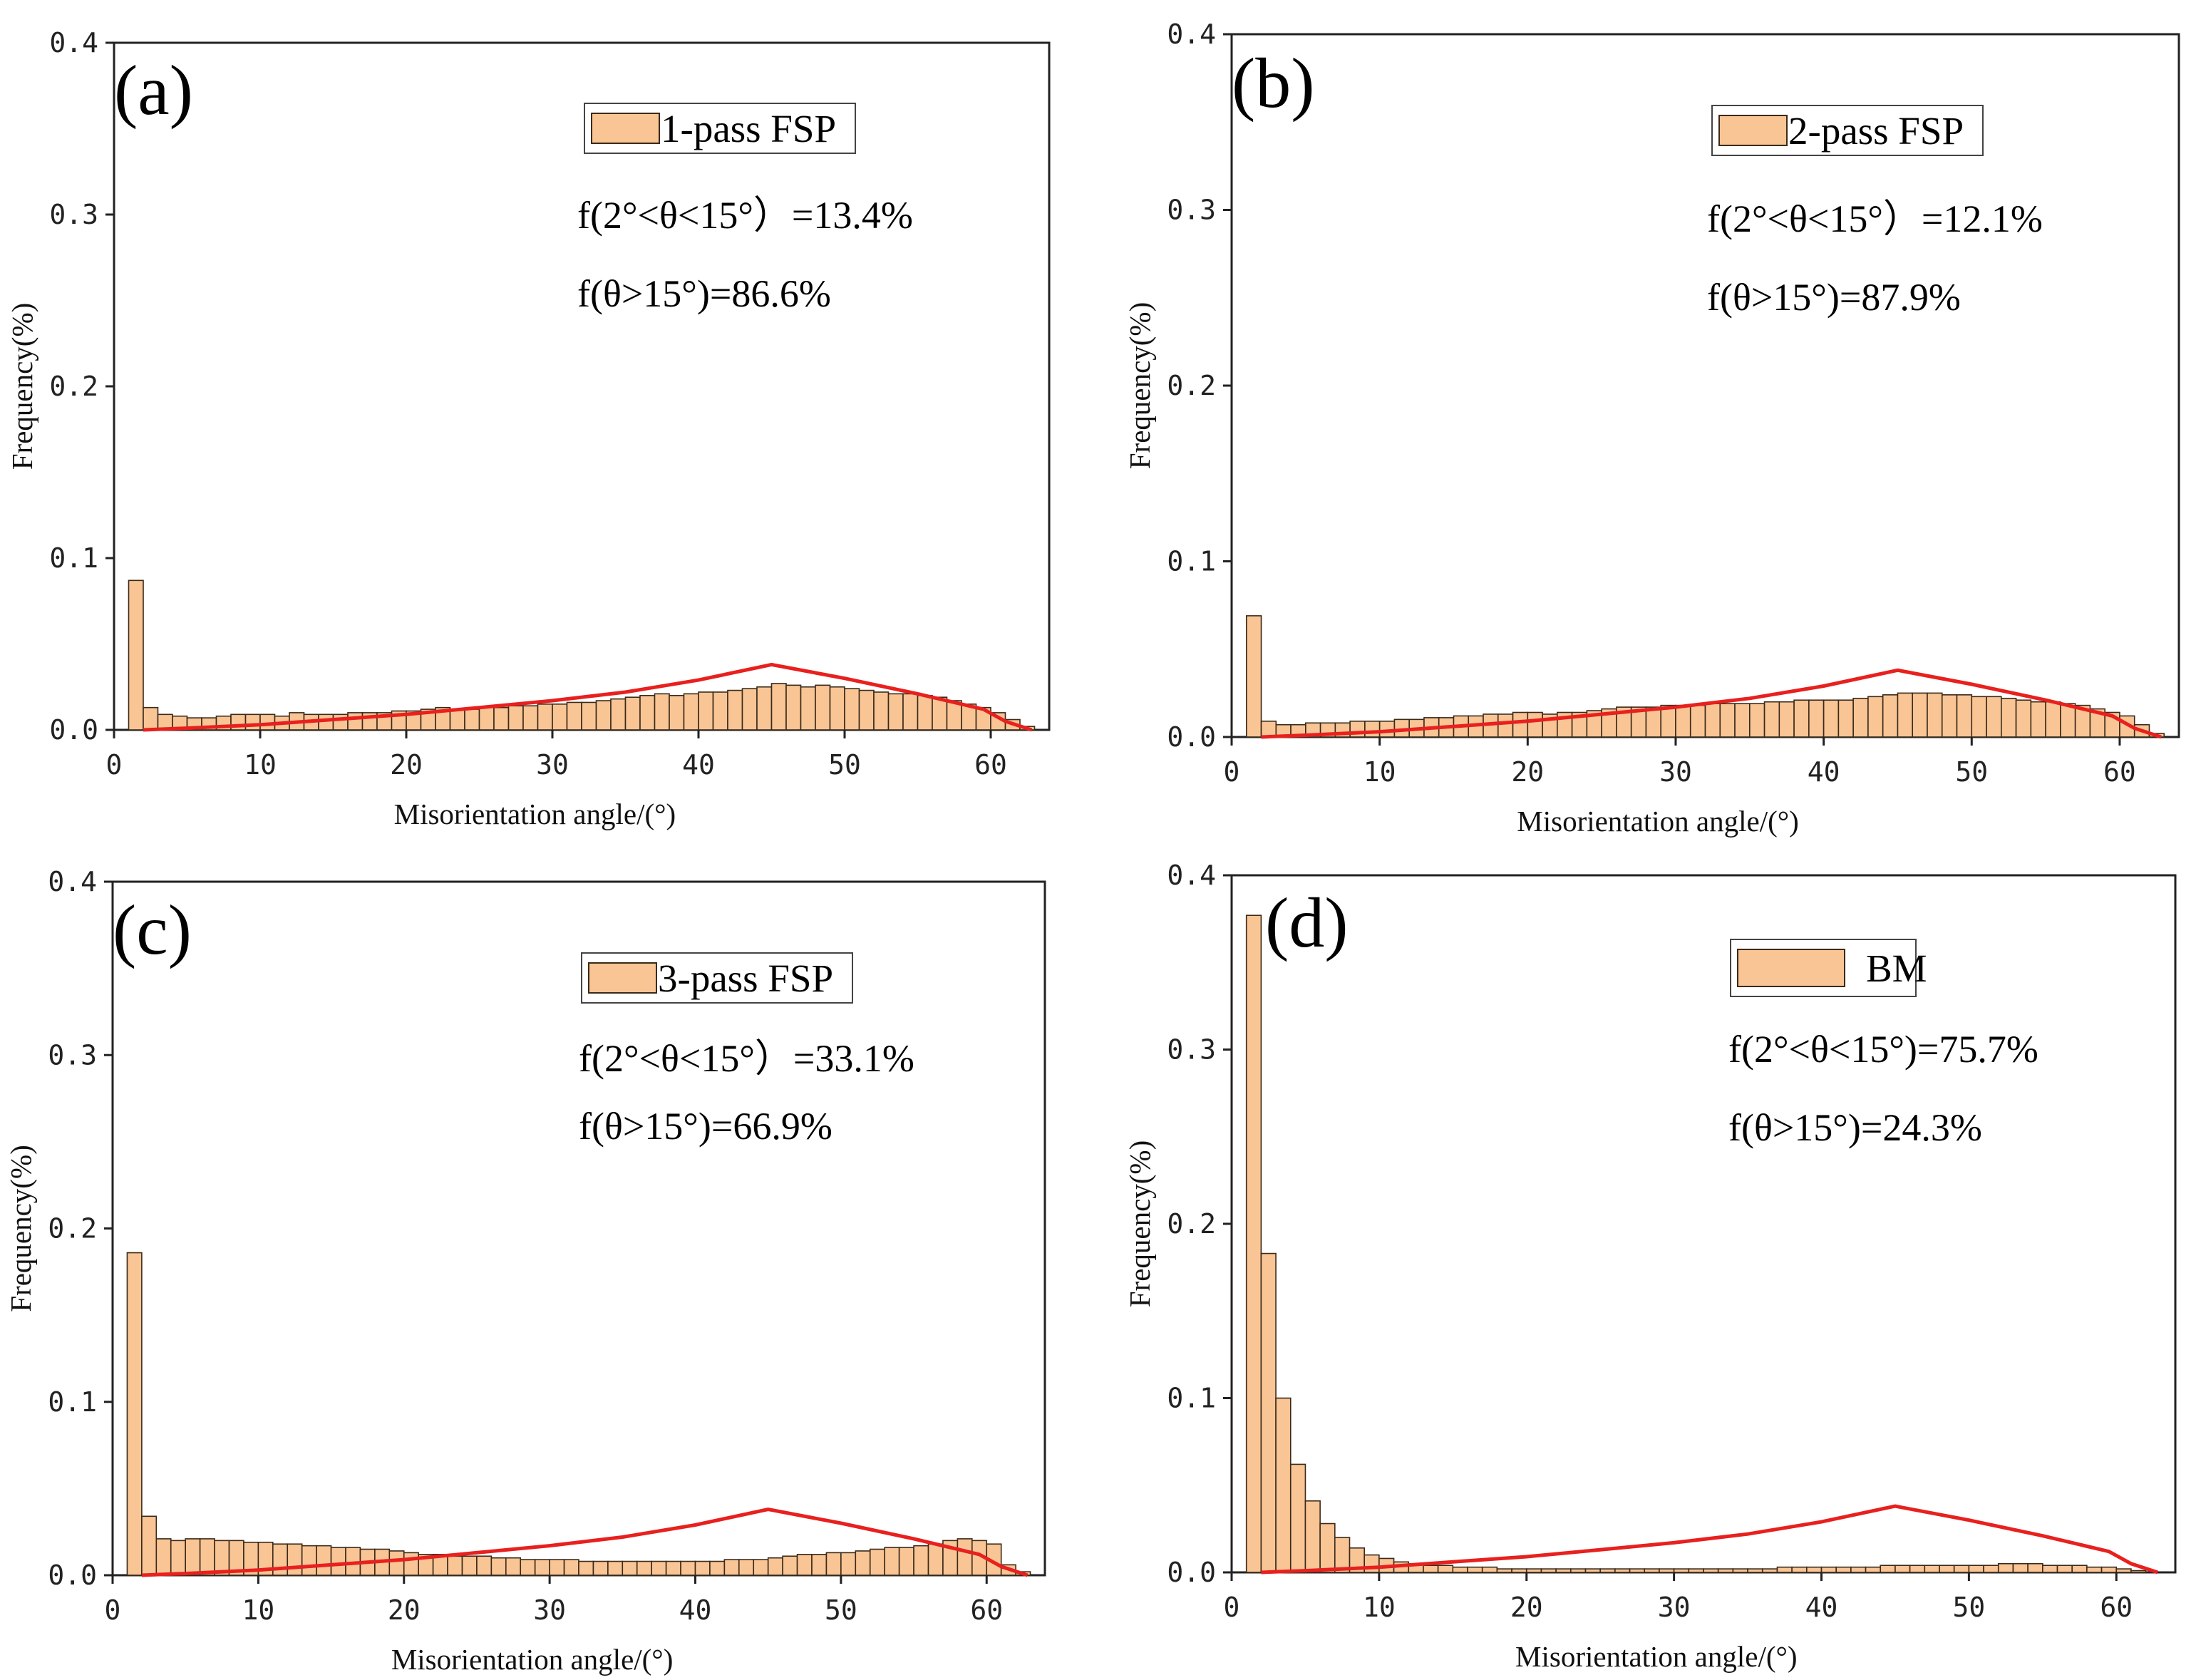 This screenshot has width=2196, height=1680. Describe the element at coordinates (1875, 218) in the screenshot. I see `stat-annotation: f(2°<θ<15°）=12.1%` at that location.